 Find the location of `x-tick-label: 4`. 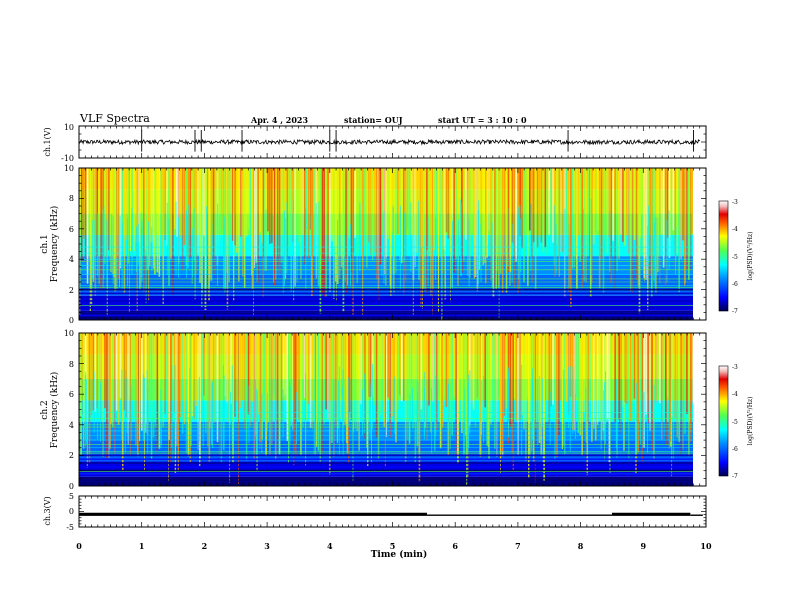

x-tick-label: 4 is located at coordinates (330, 546).